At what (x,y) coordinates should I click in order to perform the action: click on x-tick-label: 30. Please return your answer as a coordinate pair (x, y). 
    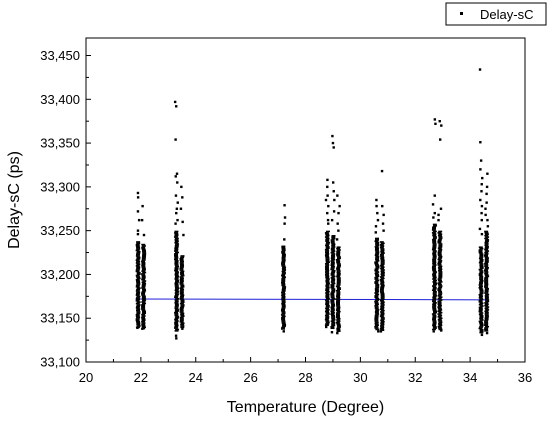
    Looking at the image, I should click on (360, 377).